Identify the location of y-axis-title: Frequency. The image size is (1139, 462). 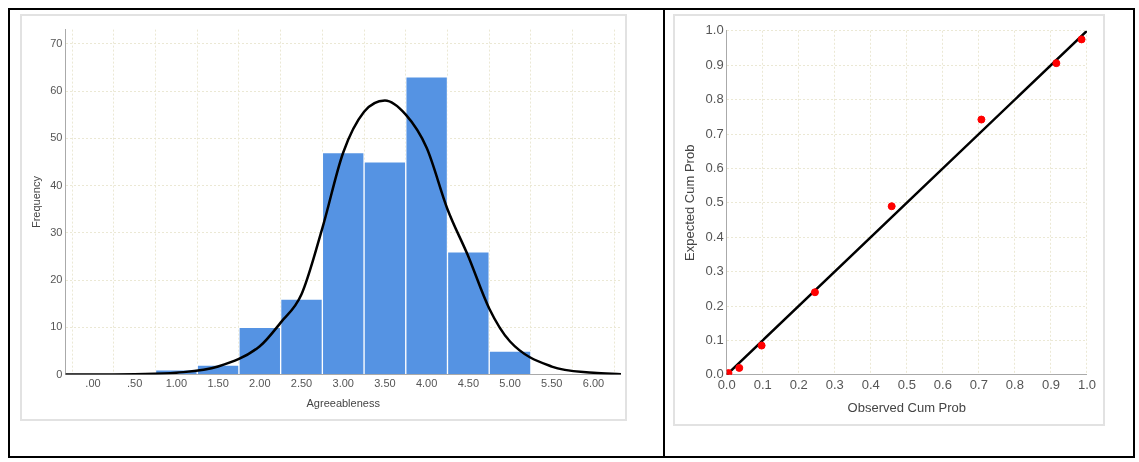
(35, 202).